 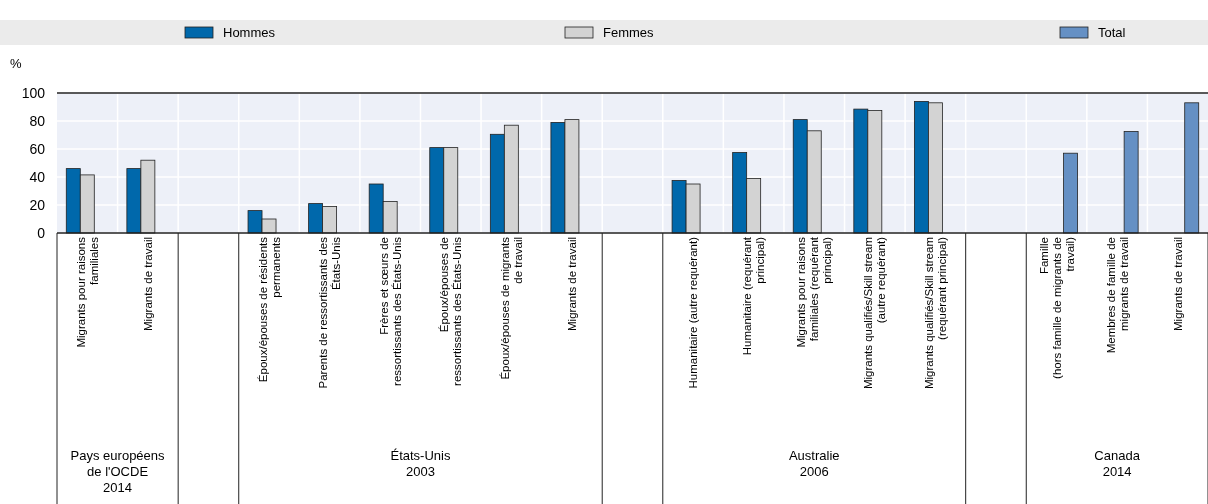 What do you see at coordinates (511, 308) in the screenshot?
I see `x-tick-label: Époux/épouses de migrants de travail` at bounding box center [511, 308].